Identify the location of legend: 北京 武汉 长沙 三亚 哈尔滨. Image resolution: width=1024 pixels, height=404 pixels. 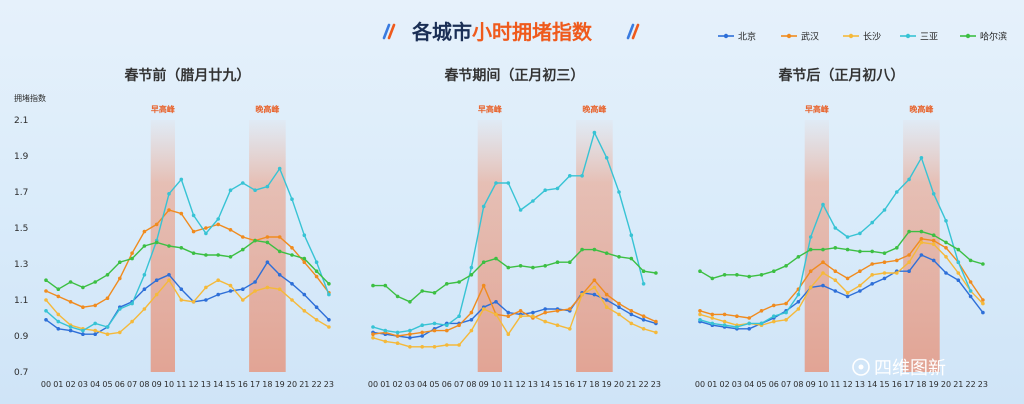
(862, 37).